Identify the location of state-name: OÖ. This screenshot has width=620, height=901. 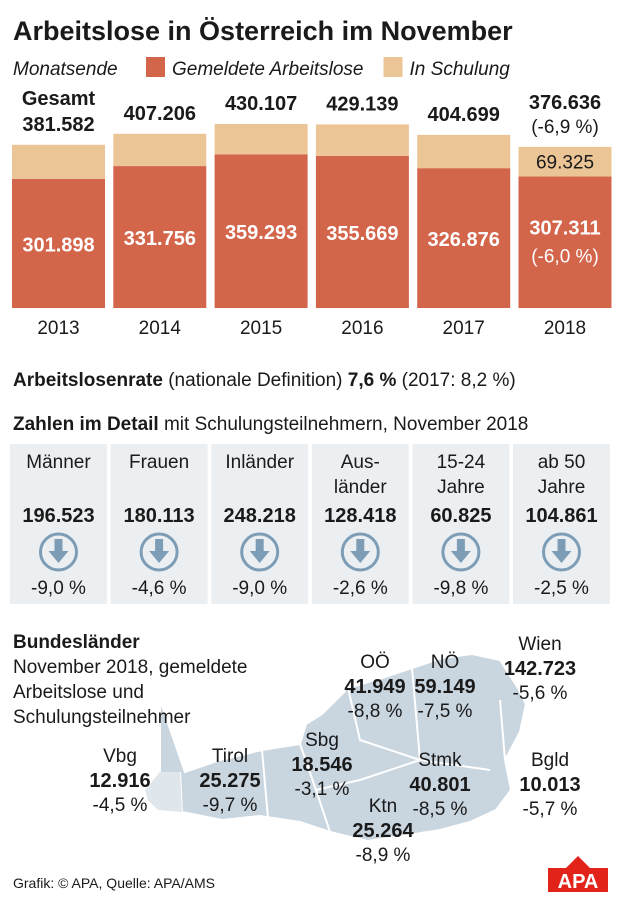
(375, 662).